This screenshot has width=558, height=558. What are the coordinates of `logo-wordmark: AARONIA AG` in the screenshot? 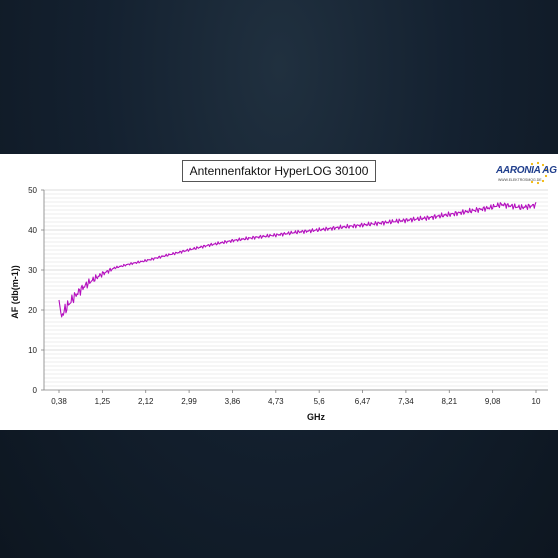 It's located at (526, 170).